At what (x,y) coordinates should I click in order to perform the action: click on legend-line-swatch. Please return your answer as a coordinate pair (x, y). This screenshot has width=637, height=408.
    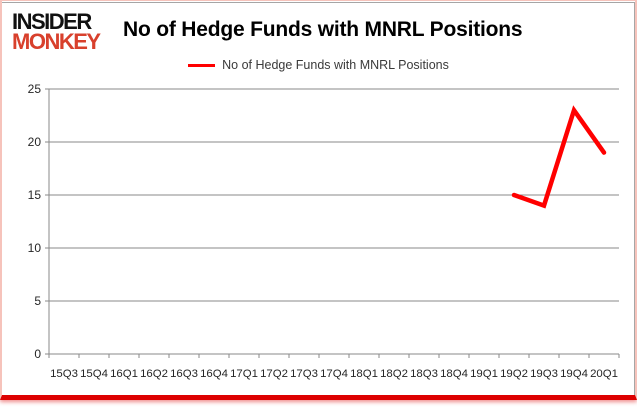
    Looking at the image, I should click on (202, 65).